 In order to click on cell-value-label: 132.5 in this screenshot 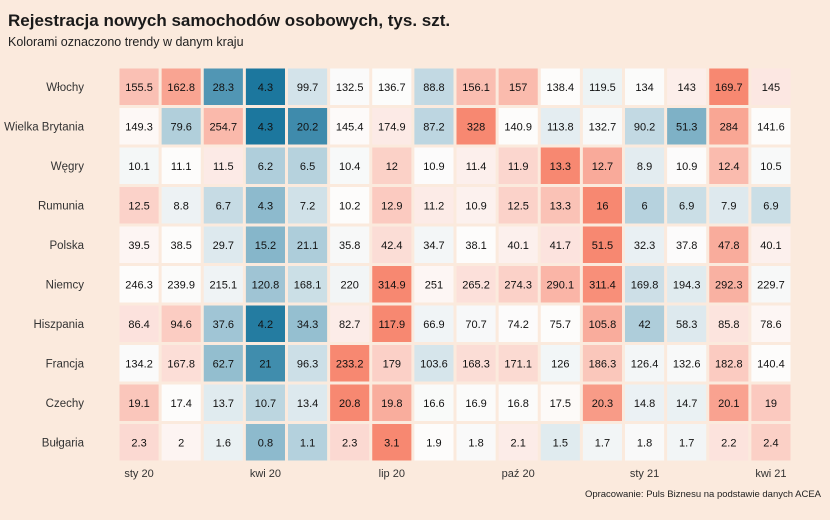, I will do `click(350, 88)`.